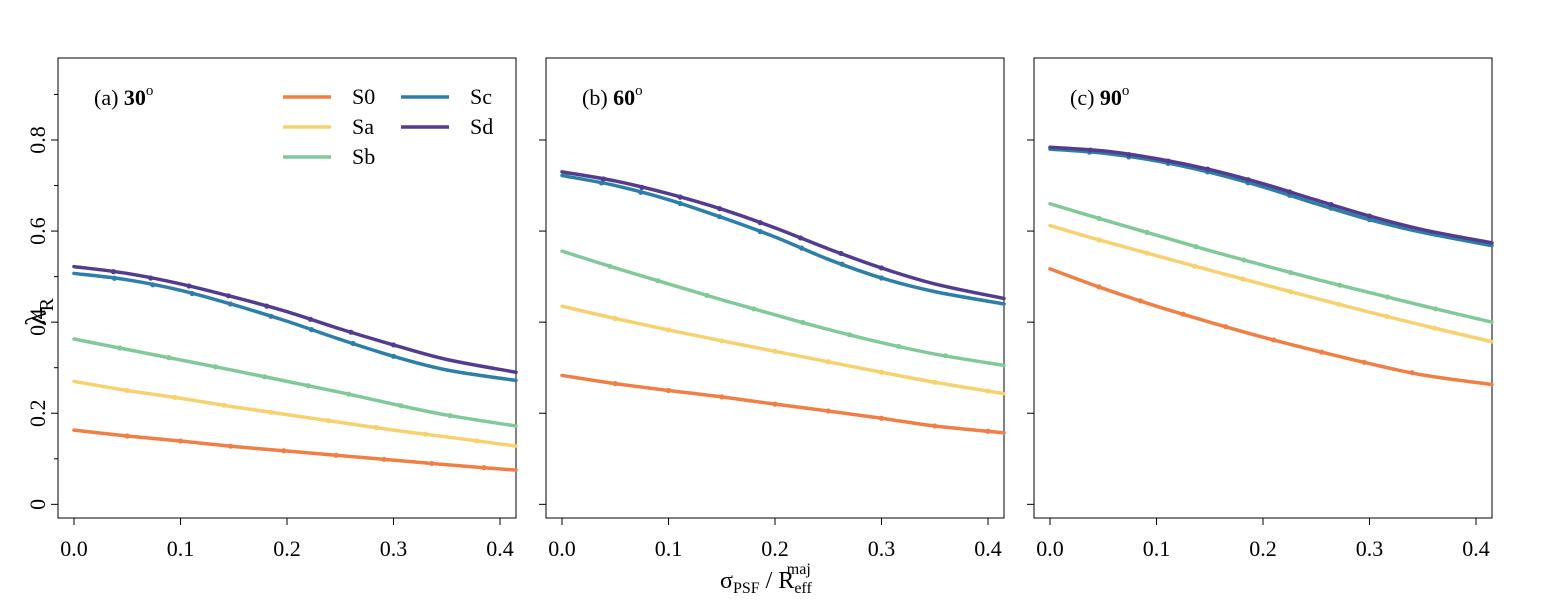 This screenshot has width=1550, height=600. What do you see at coordinates (109, 97) in the screenshot?
I see `panel-label-prefix: (a)` at bounding box center [109, 97].